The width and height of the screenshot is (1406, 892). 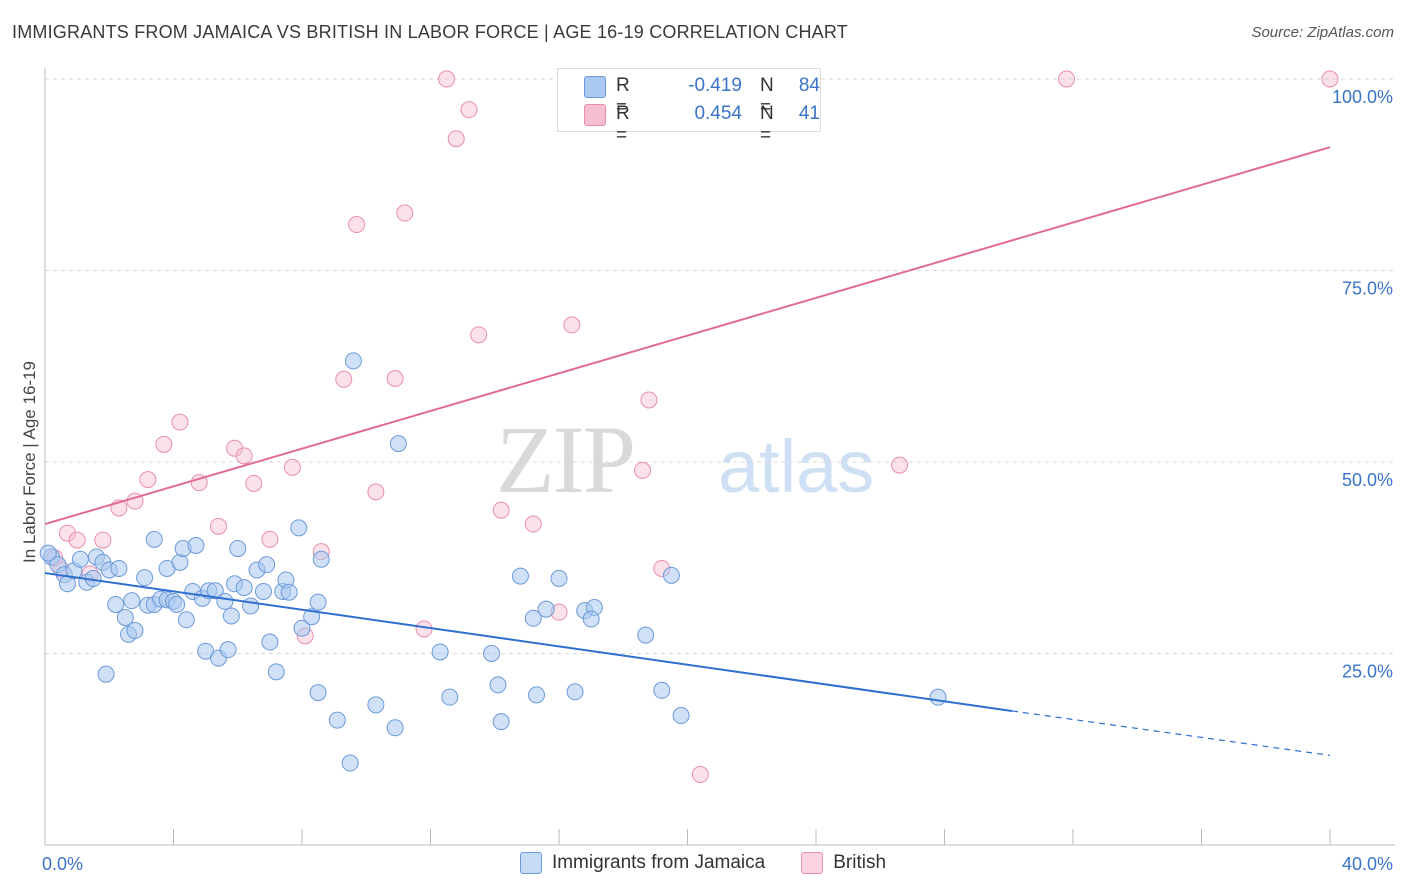 What do you see at coordinates (623, 124) in the screenshot?
I see `r-label-british: R =` at bounding box center [623, 124].